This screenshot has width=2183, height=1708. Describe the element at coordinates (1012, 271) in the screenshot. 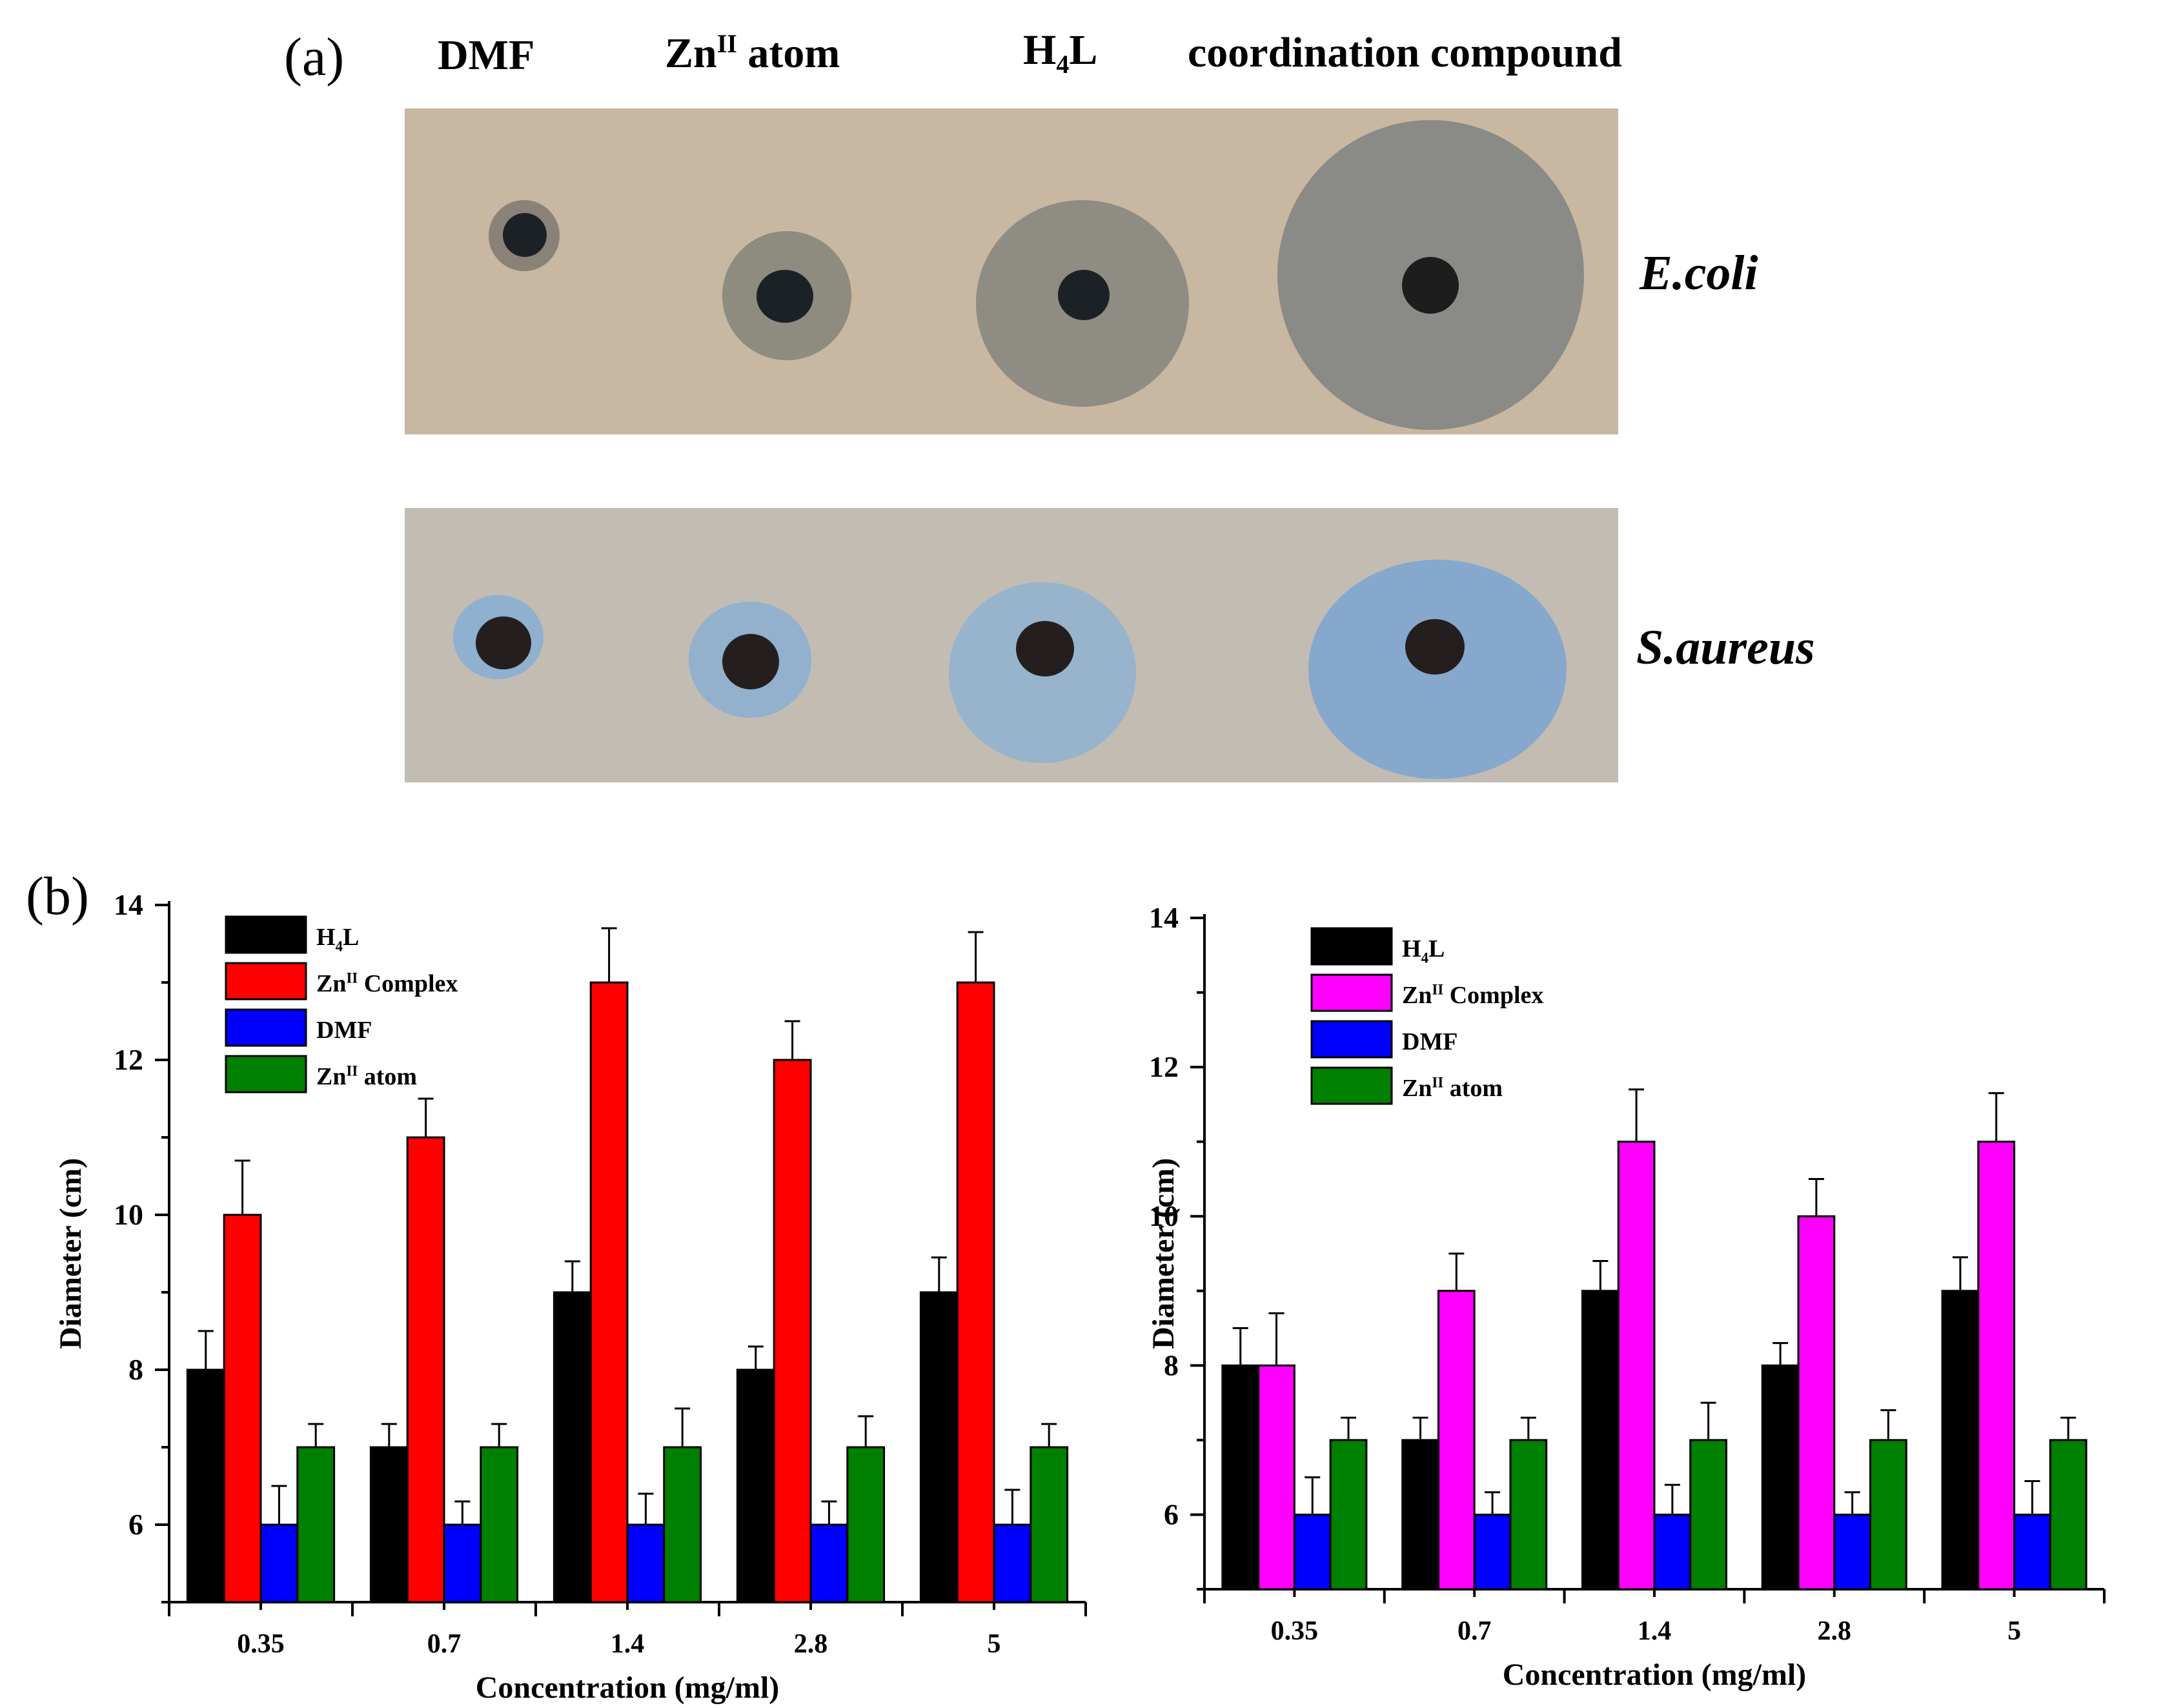

I see `ecoli-plate-photo` at that location.